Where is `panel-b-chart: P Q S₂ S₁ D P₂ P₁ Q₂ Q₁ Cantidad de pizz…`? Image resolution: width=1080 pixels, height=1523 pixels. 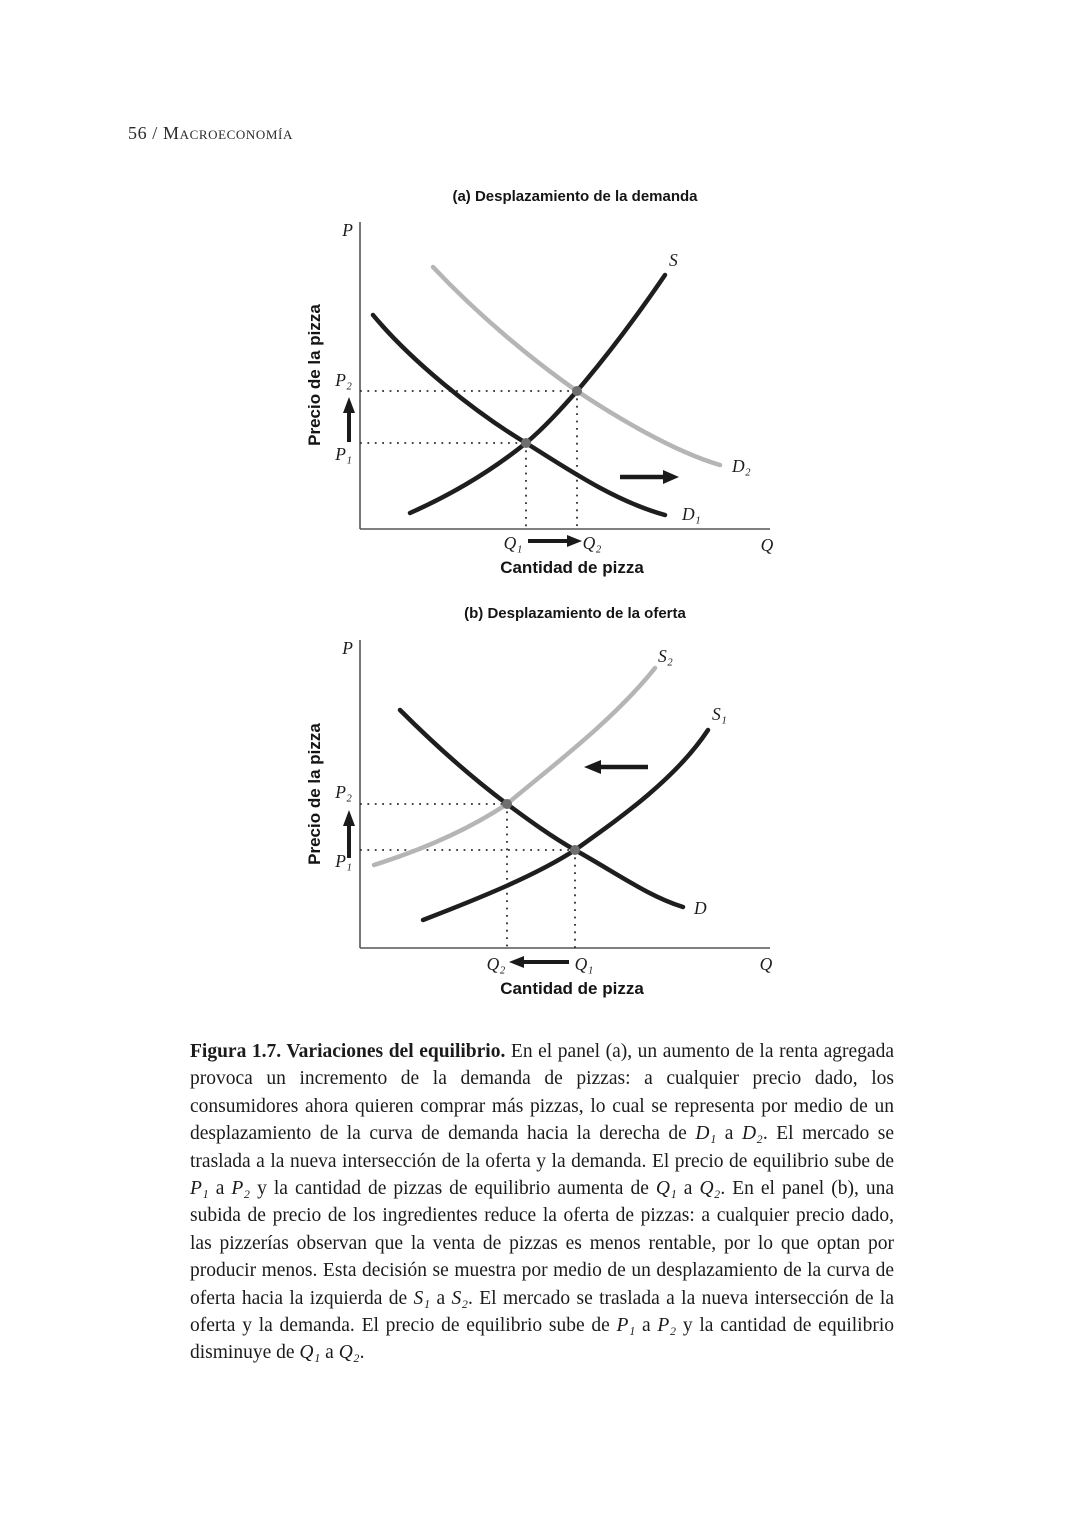
panel-b-chart: P Q S₂ S₁ D P₂ P₁ Q₂ Q₁ Cantidad de pizz… is located at coordinates (539, 818).